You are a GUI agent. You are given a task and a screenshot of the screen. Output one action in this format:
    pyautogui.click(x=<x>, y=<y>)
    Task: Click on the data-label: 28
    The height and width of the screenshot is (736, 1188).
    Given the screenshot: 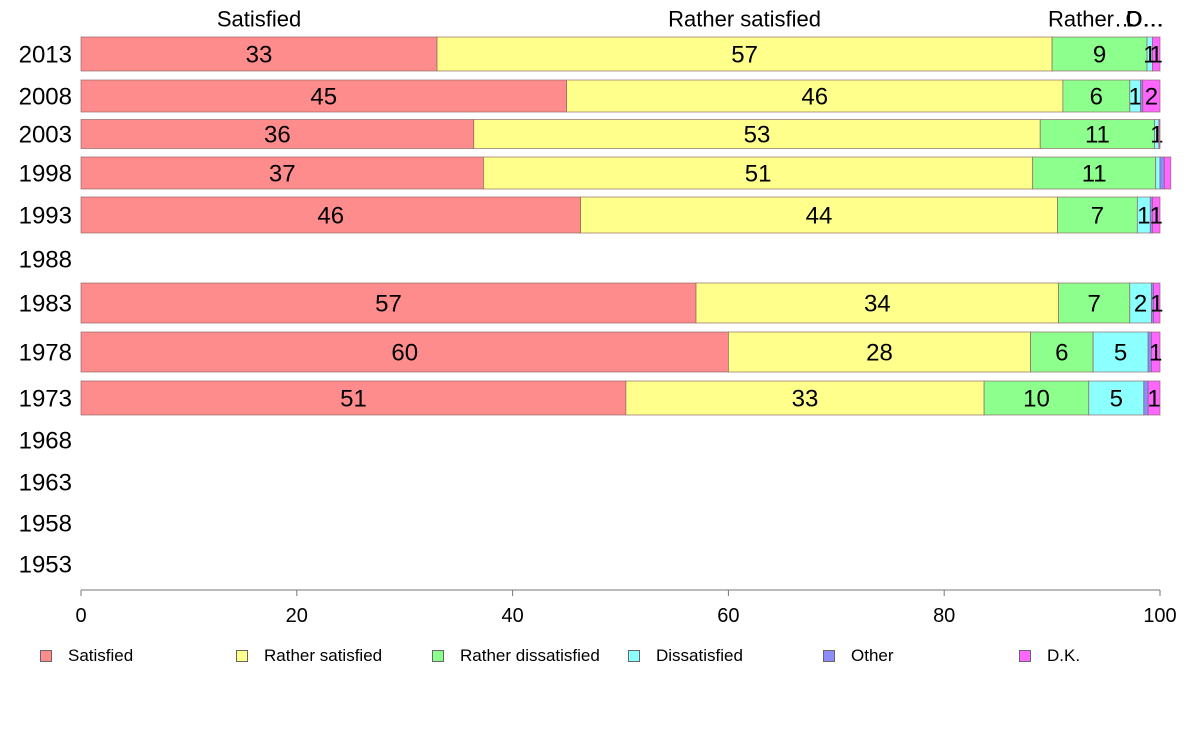 What is the action you would take?
    pyautogui.click(x=879, y=353)
    